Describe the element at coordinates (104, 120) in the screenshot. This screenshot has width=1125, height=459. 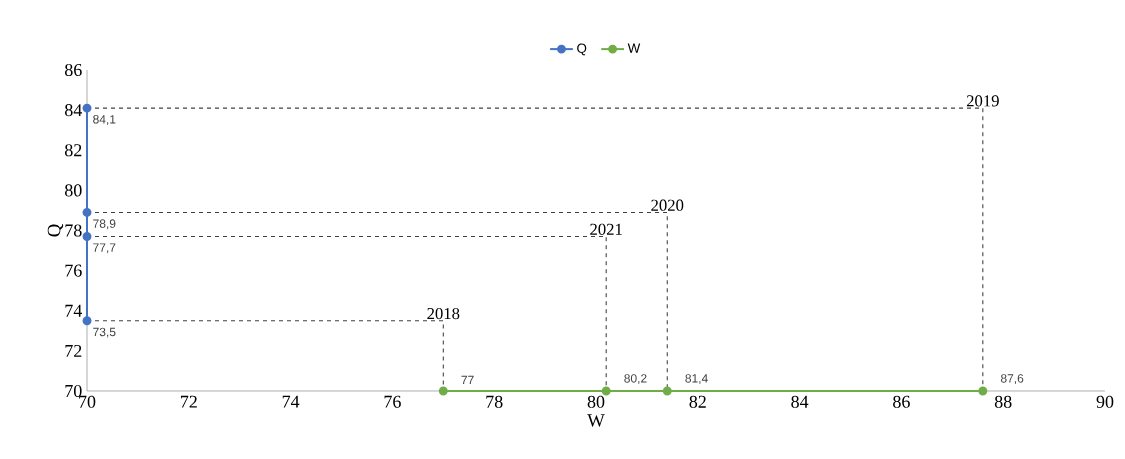
I see `data-label: 84,1` at that location.